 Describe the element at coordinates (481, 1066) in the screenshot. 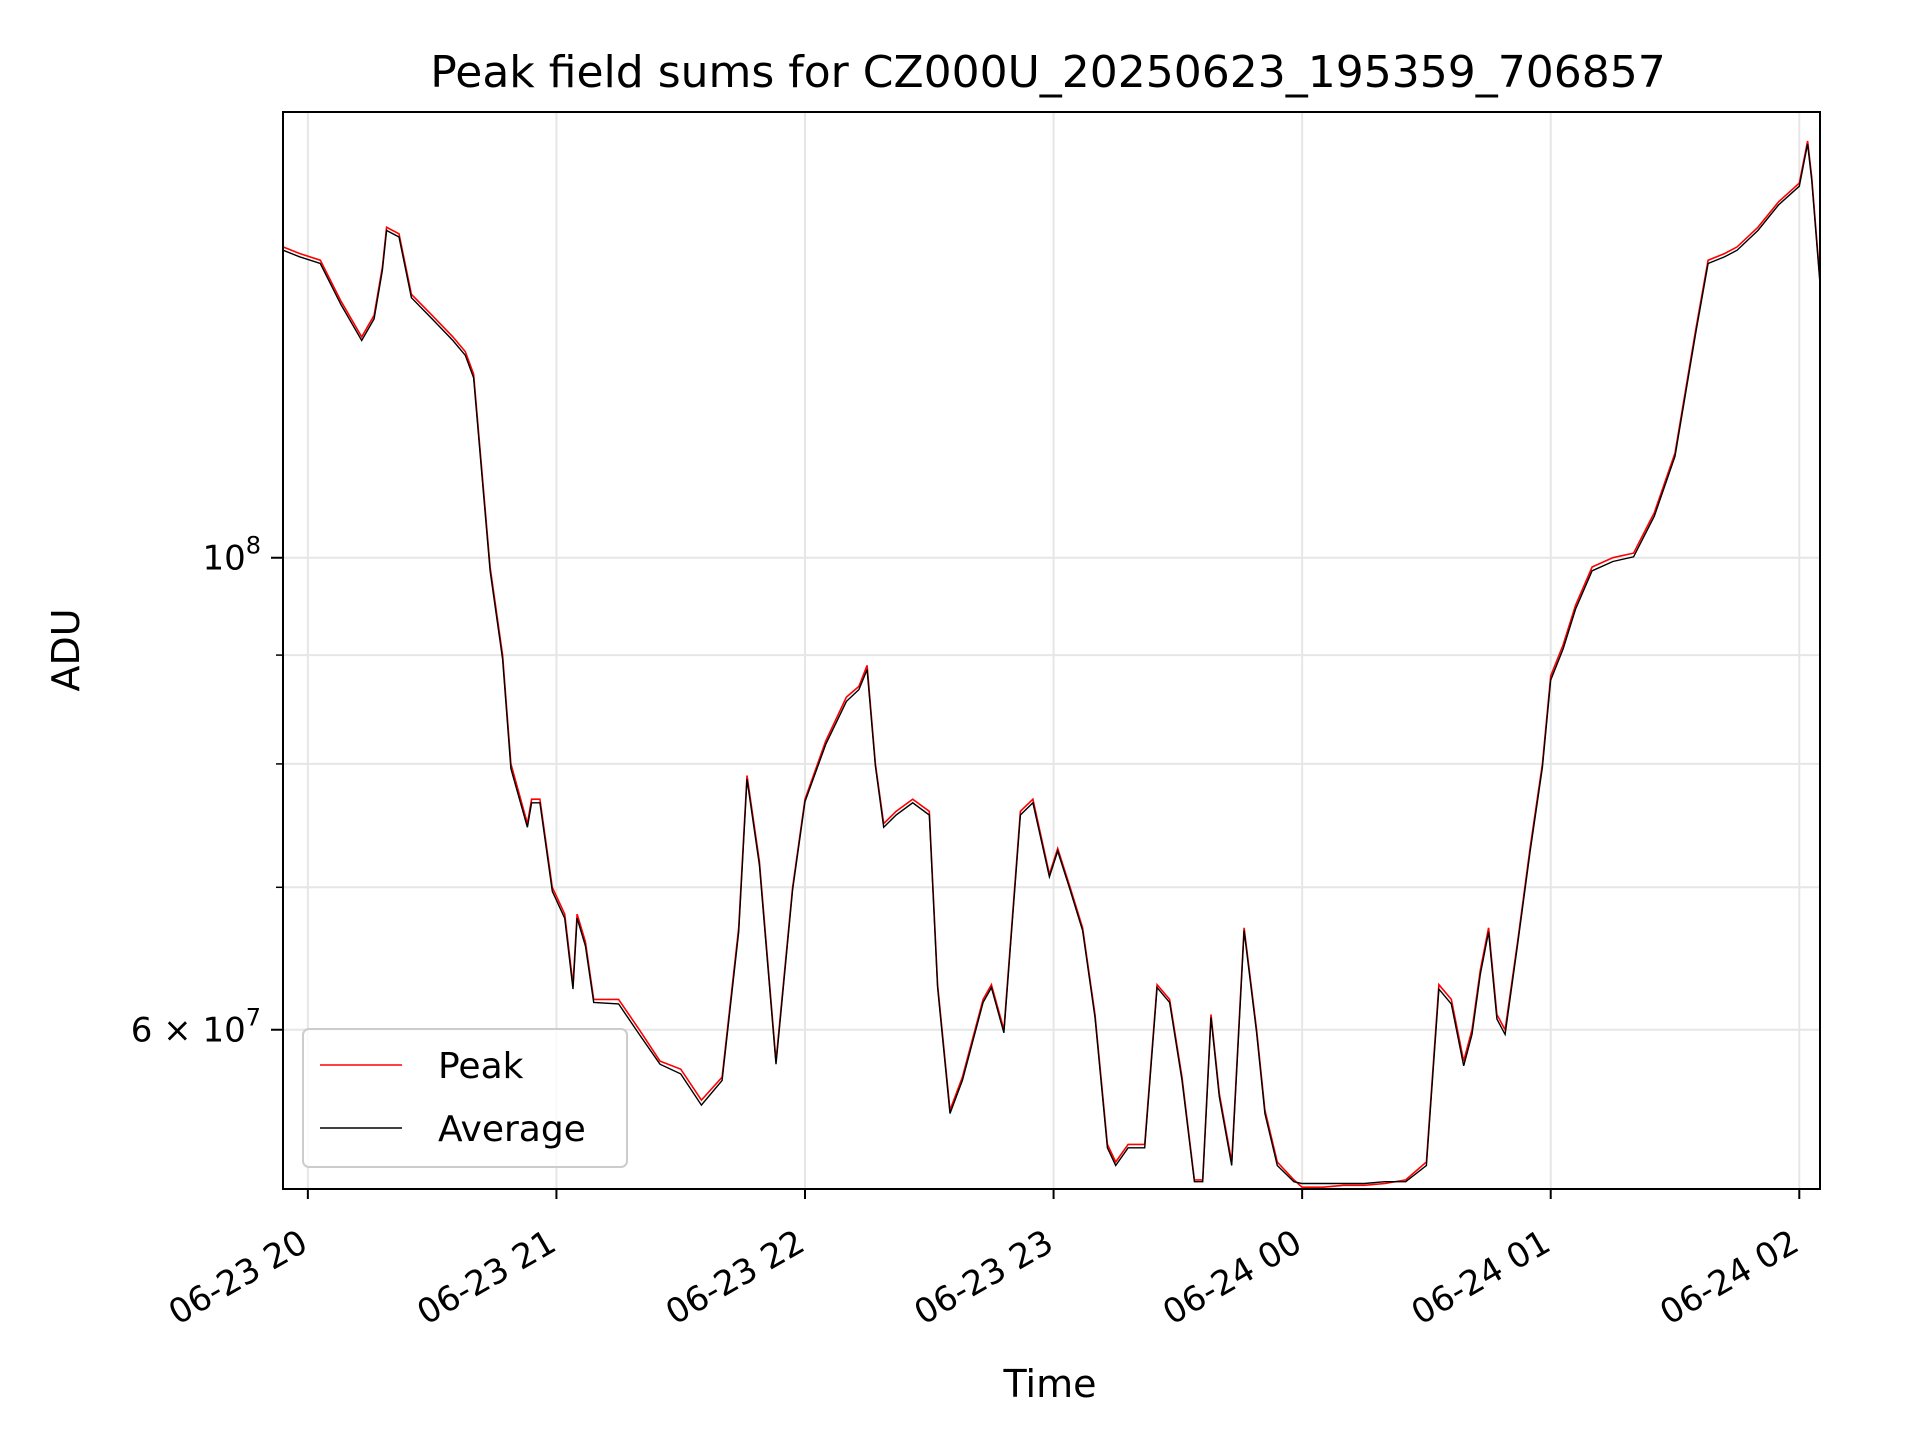

I see `legend-label-peak: Peak` at that location.